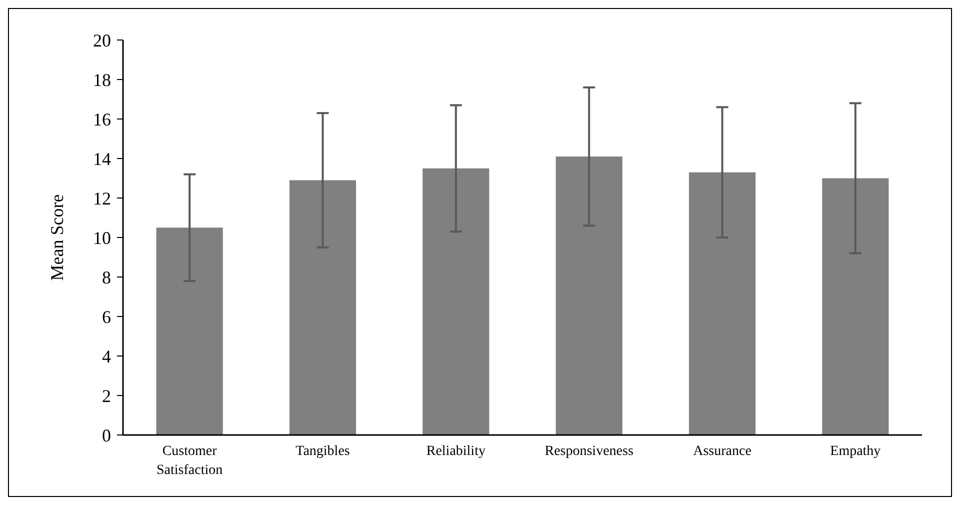  Describe the element at coordinates (102, 40) in the screenshot. I see `y-tick-label: 20` at that location.